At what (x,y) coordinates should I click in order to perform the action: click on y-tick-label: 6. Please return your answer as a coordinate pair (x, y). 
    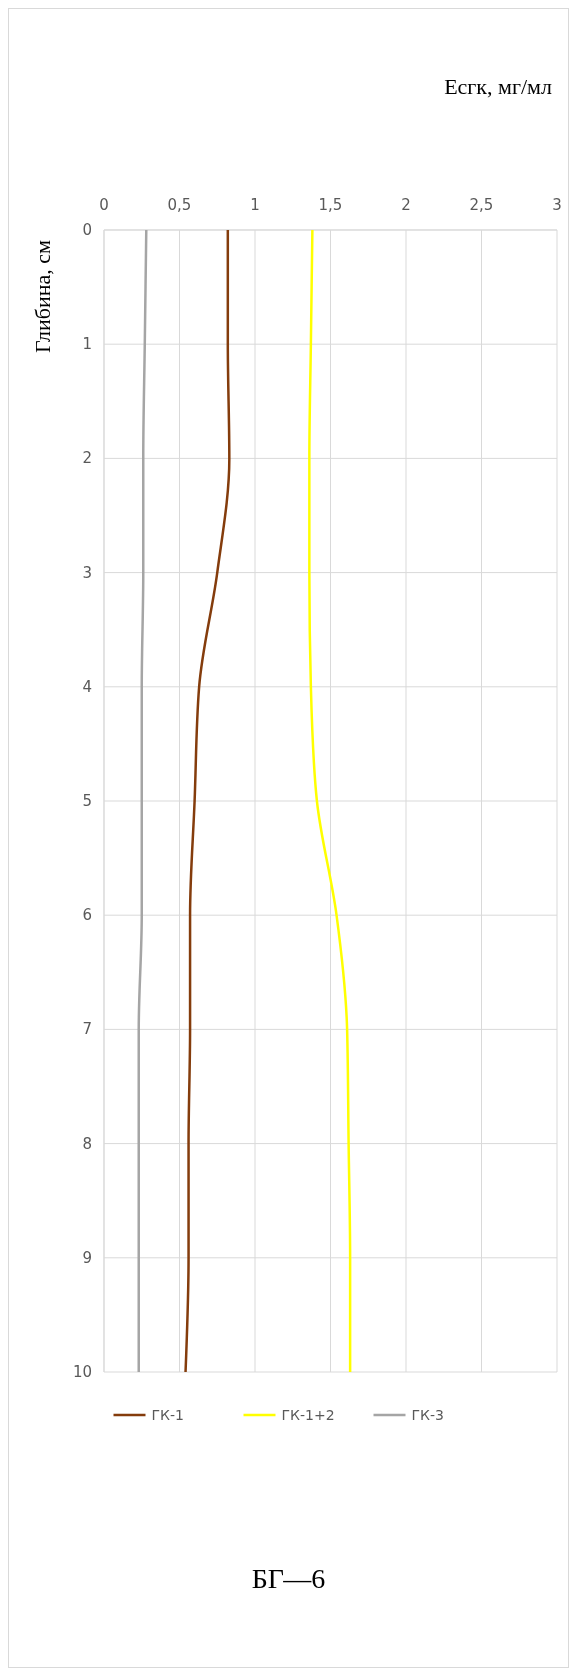
    Looking at the image, I should click on (87, 915).